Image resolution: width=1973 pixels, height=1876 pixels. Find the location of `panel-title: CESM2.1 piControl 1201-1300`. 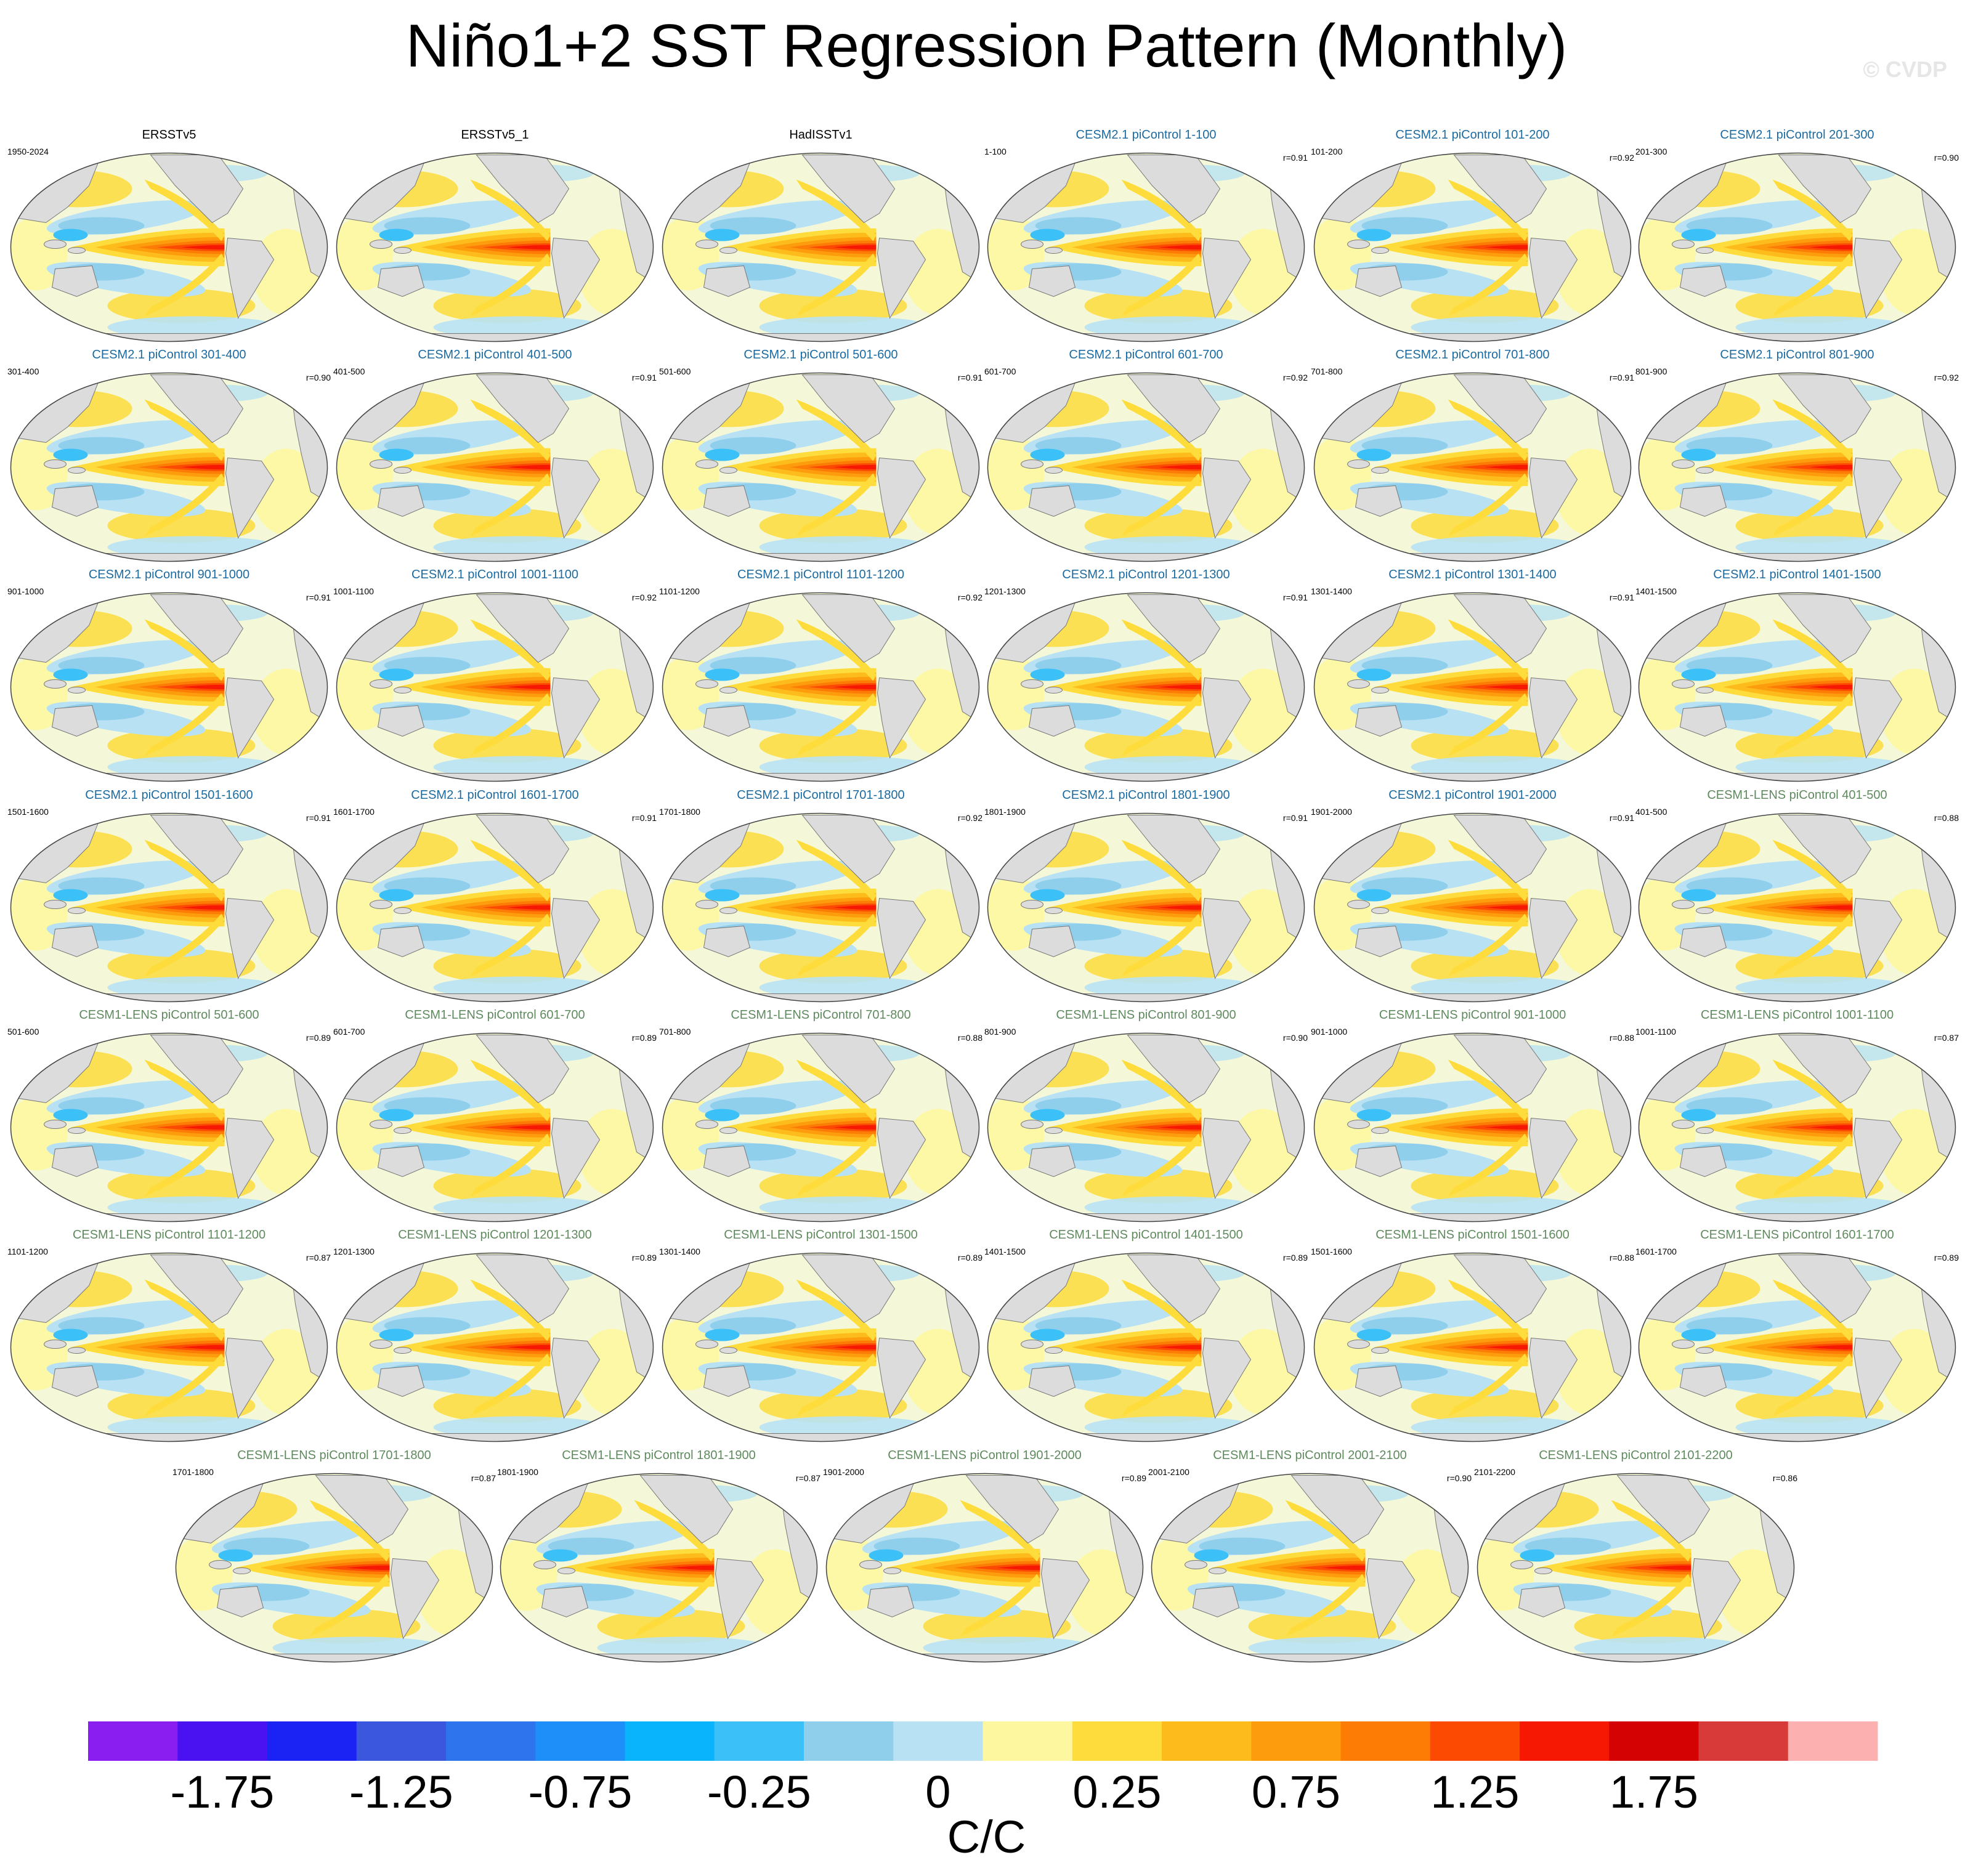

panel-title: CESM2.1 piControl 1201-1300 is located at coordinates (1146, 574).